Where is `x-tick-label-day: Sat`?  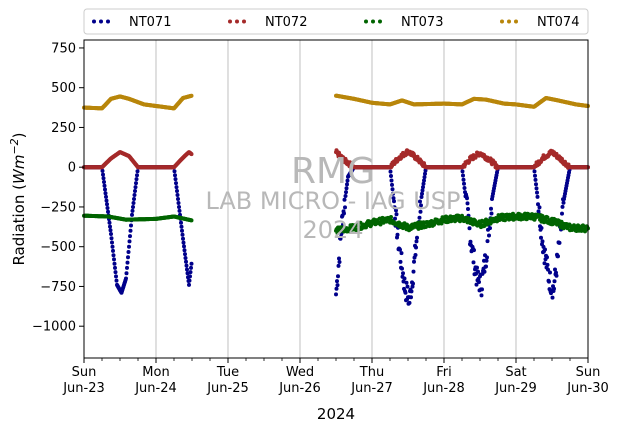 x-tick-label-day: Sat is located at coordinates (515, 372).